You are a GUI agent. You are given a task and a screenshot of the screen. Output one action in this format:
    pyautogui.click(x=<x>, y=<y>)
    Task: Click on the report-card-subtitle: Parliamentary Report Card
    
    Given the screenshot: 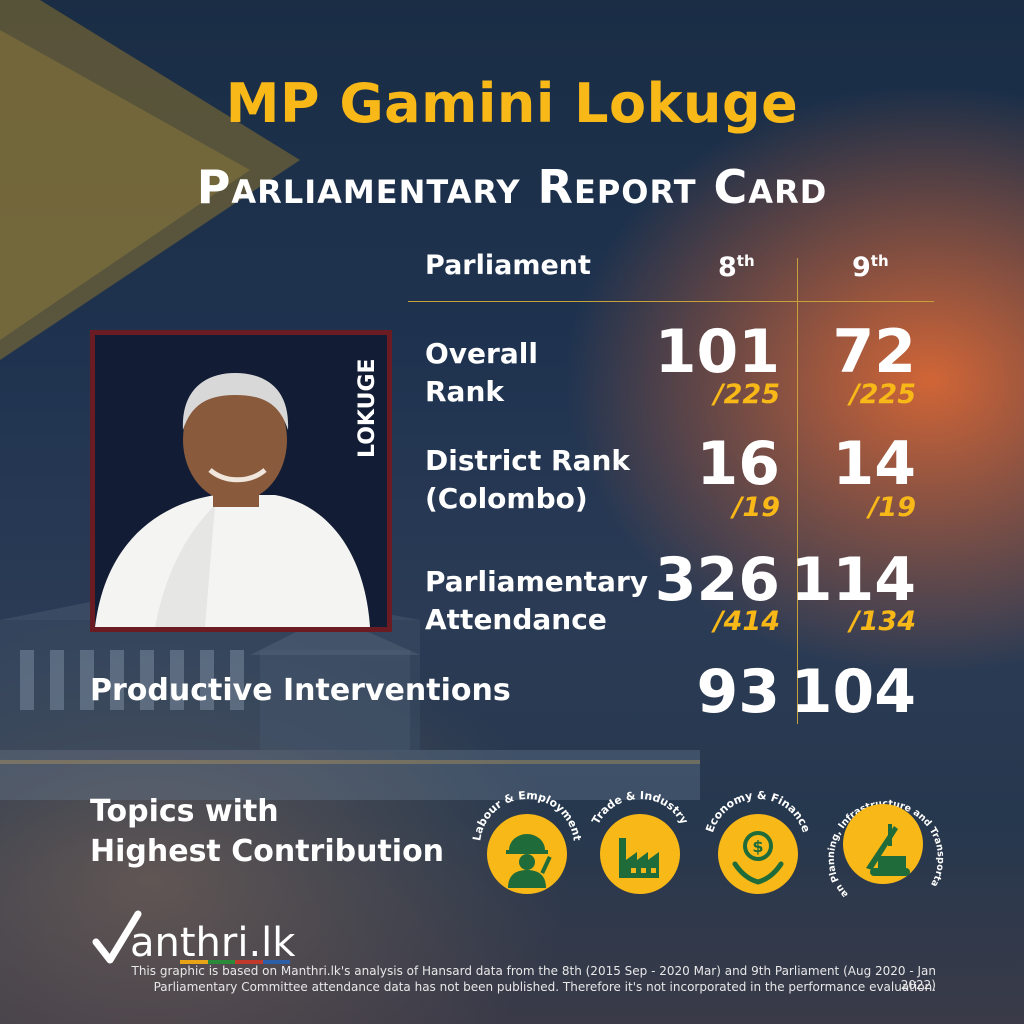 What is the action you would take?
    pyautogui.click(x=512, y=187)
    